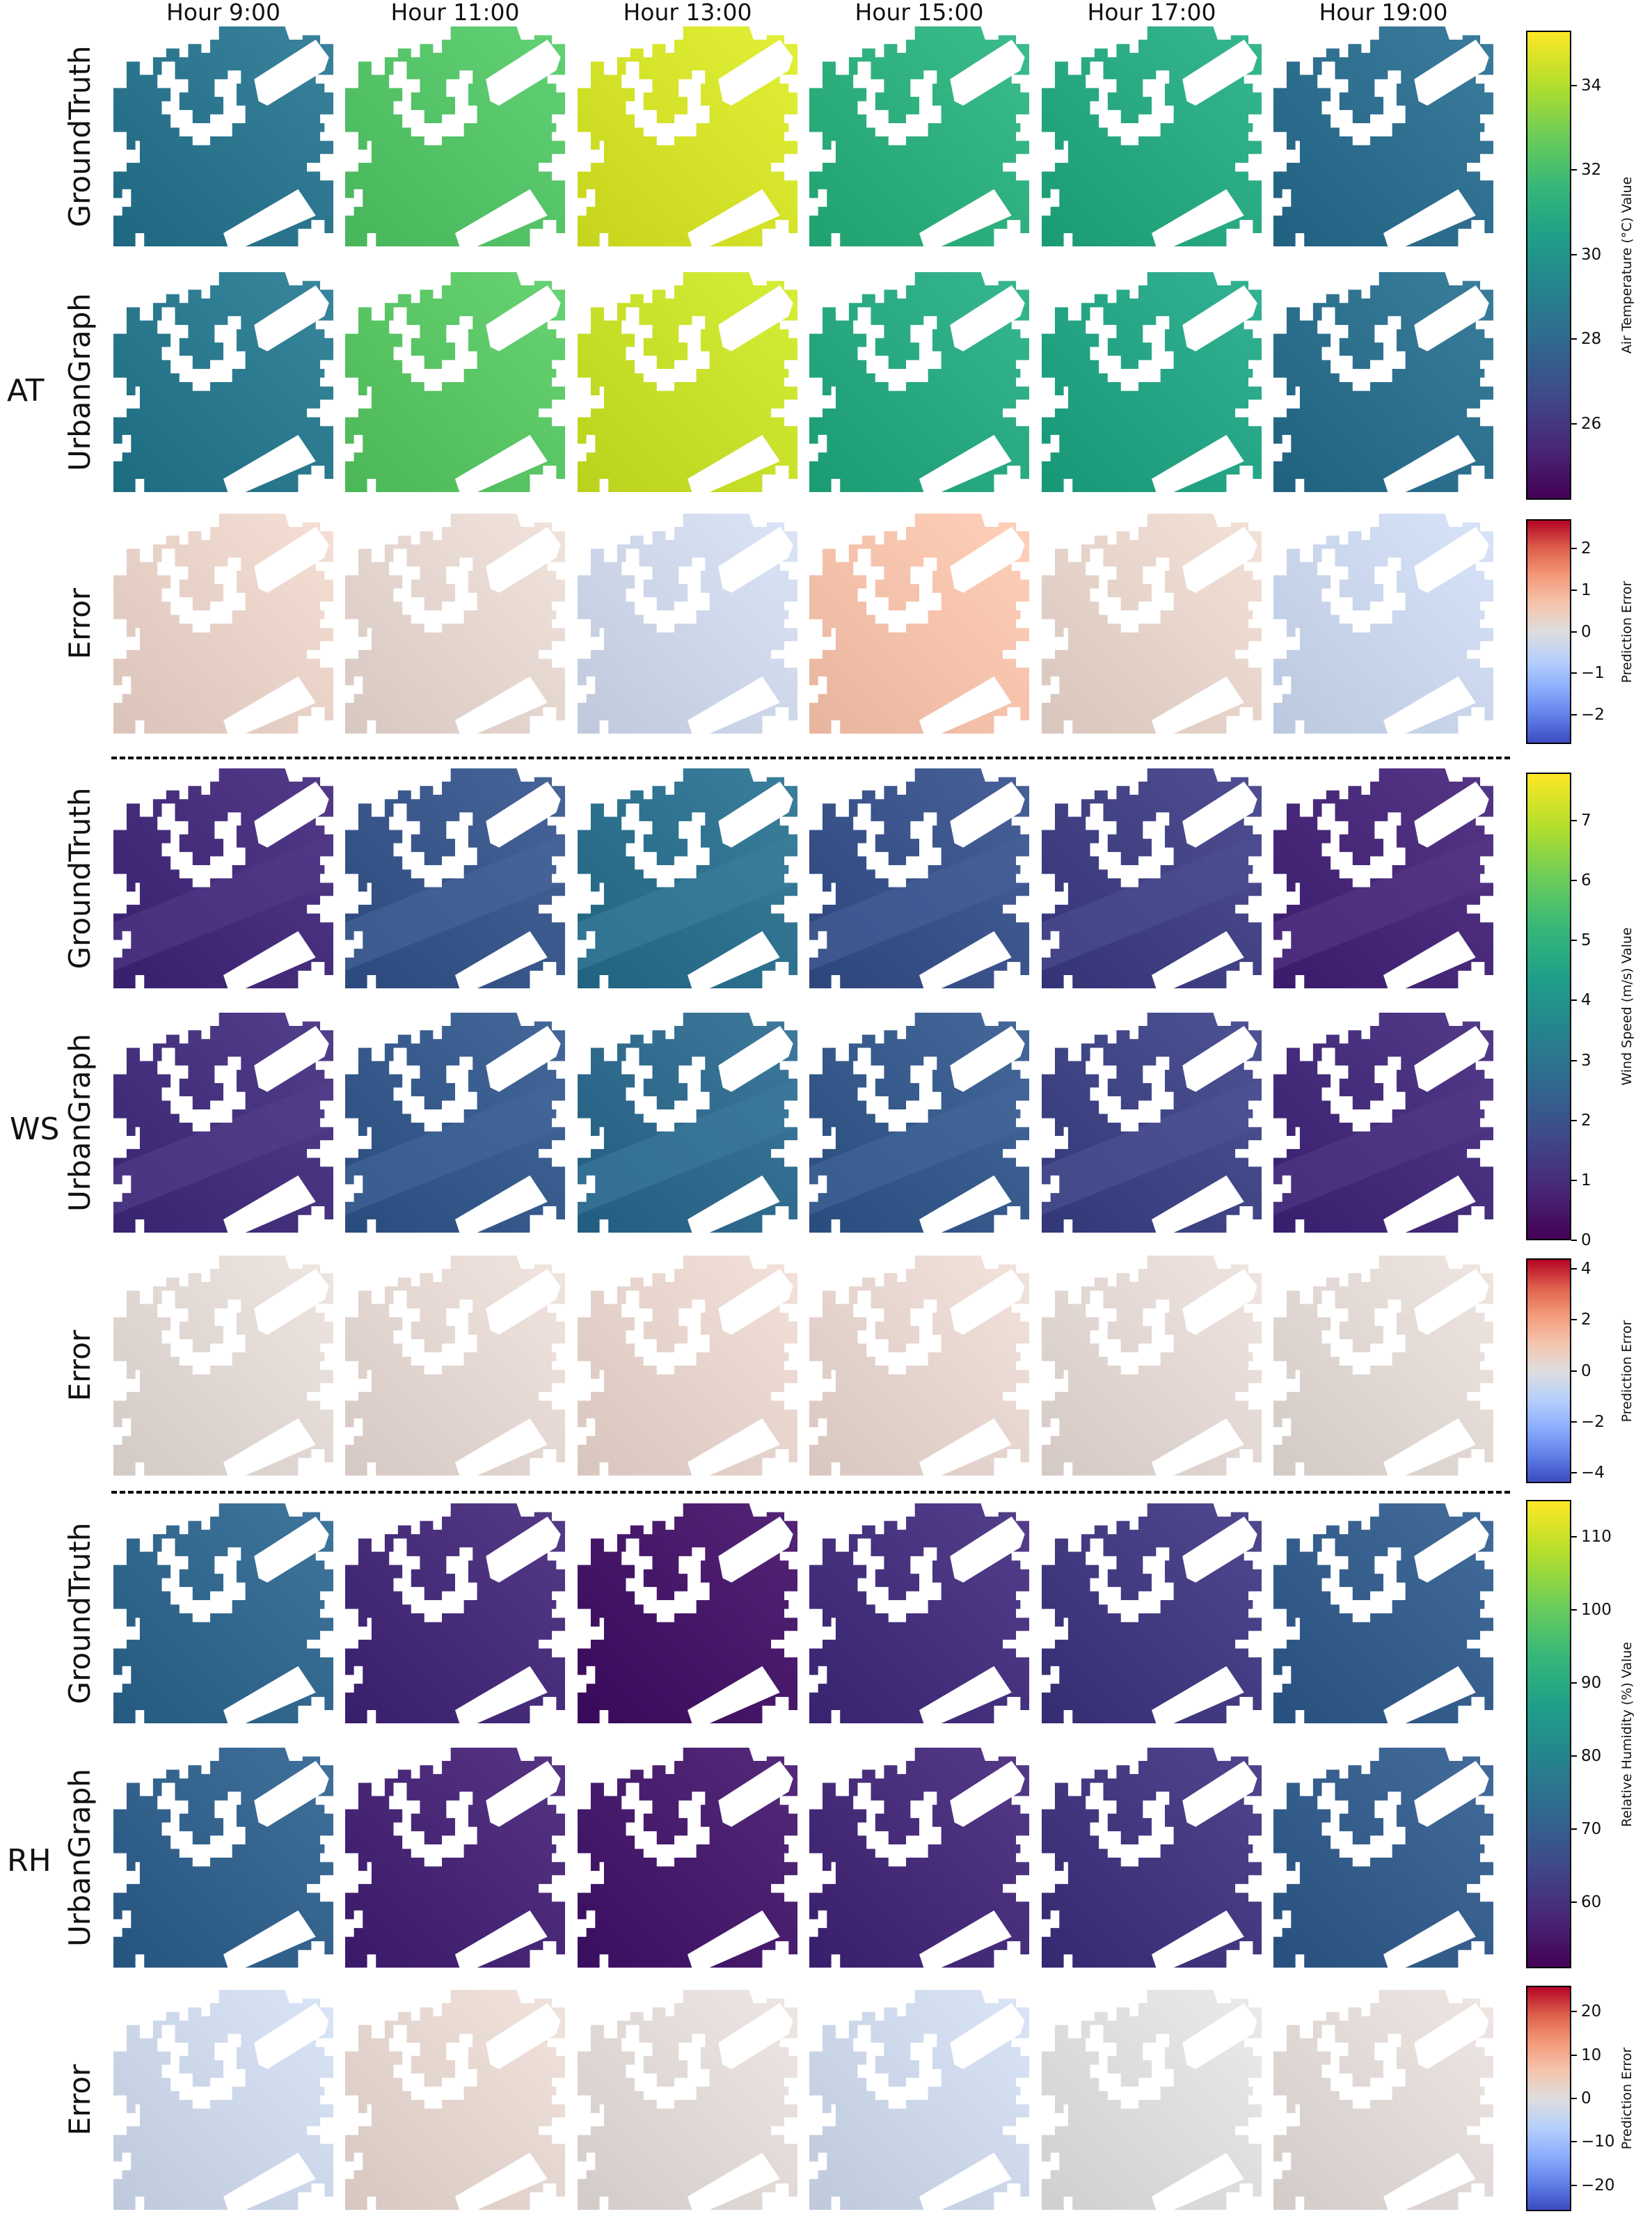 This screenshot has width=1652, height=2230. Describe the element at coordinates (80, 1614) in the screenshot. I see `row-label: GroundTruth` at that location.